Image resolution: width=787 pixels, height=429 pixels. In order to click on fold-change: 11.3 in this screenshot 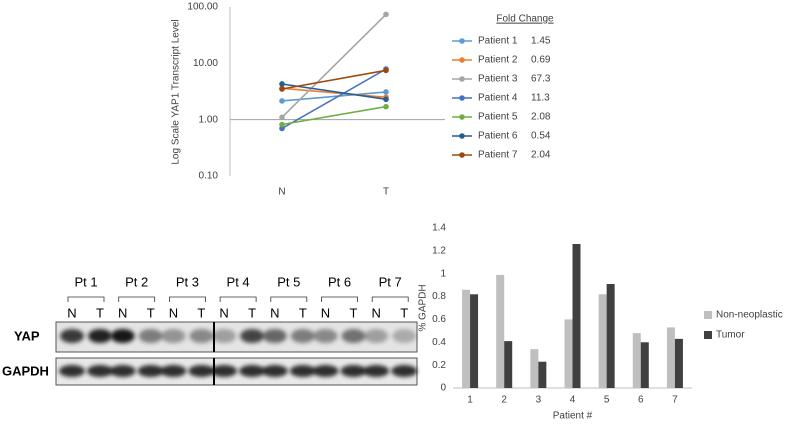, I will do `click(540, 98)`.